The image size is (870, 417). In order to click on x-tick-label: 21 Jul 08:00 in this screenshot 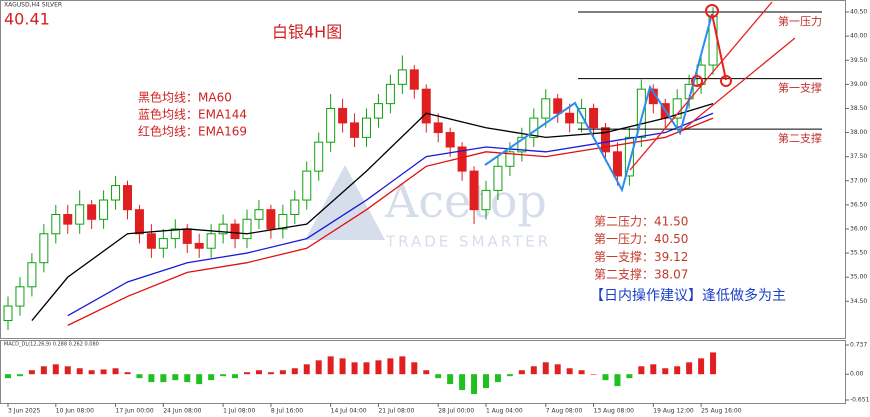, I will do `click(396, 411)`.